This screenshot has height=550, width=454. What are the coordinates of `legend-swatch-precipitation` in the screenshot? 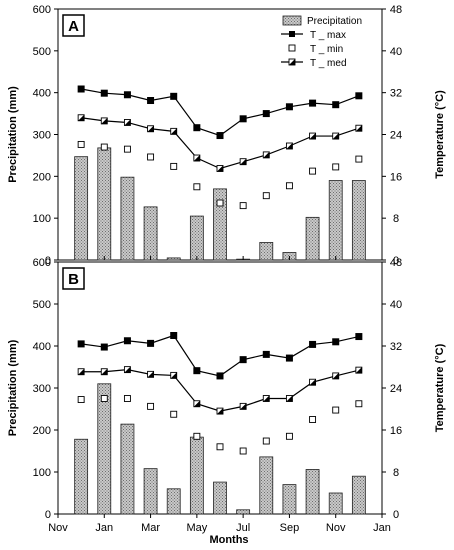 It's located at (292, 20).